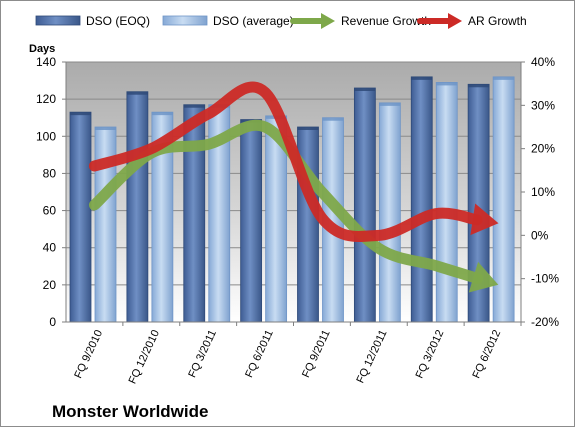 Image resolution: width=575 pixels, height=427 pixels. I want to click on legend-label: DSO (EOQ), so click(118, 21).